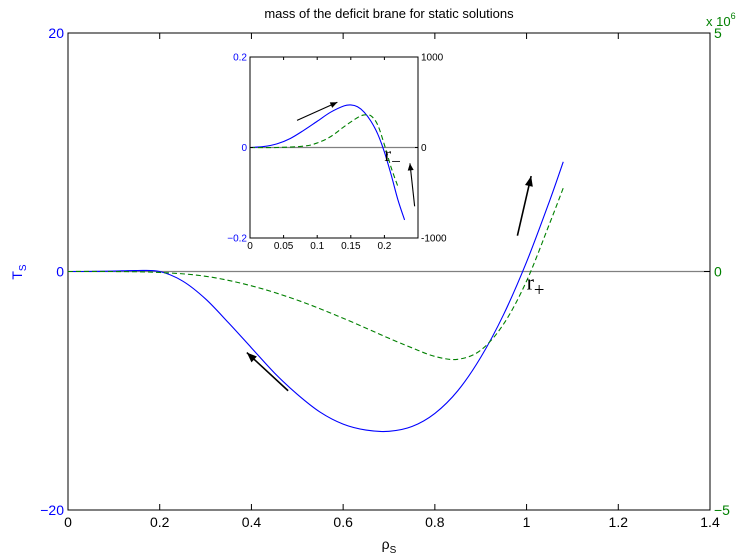  What do you see at coordinates (240, 58) in the screenshot?
I see `left-y-tick-label: 0.2` at bounding box center [240, 58].